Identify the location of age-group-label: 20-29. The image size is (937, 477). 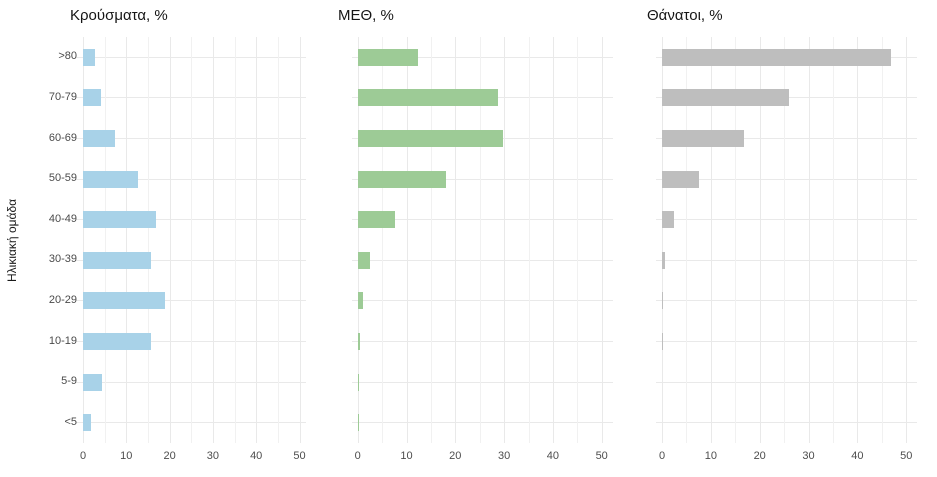
(62, 299).